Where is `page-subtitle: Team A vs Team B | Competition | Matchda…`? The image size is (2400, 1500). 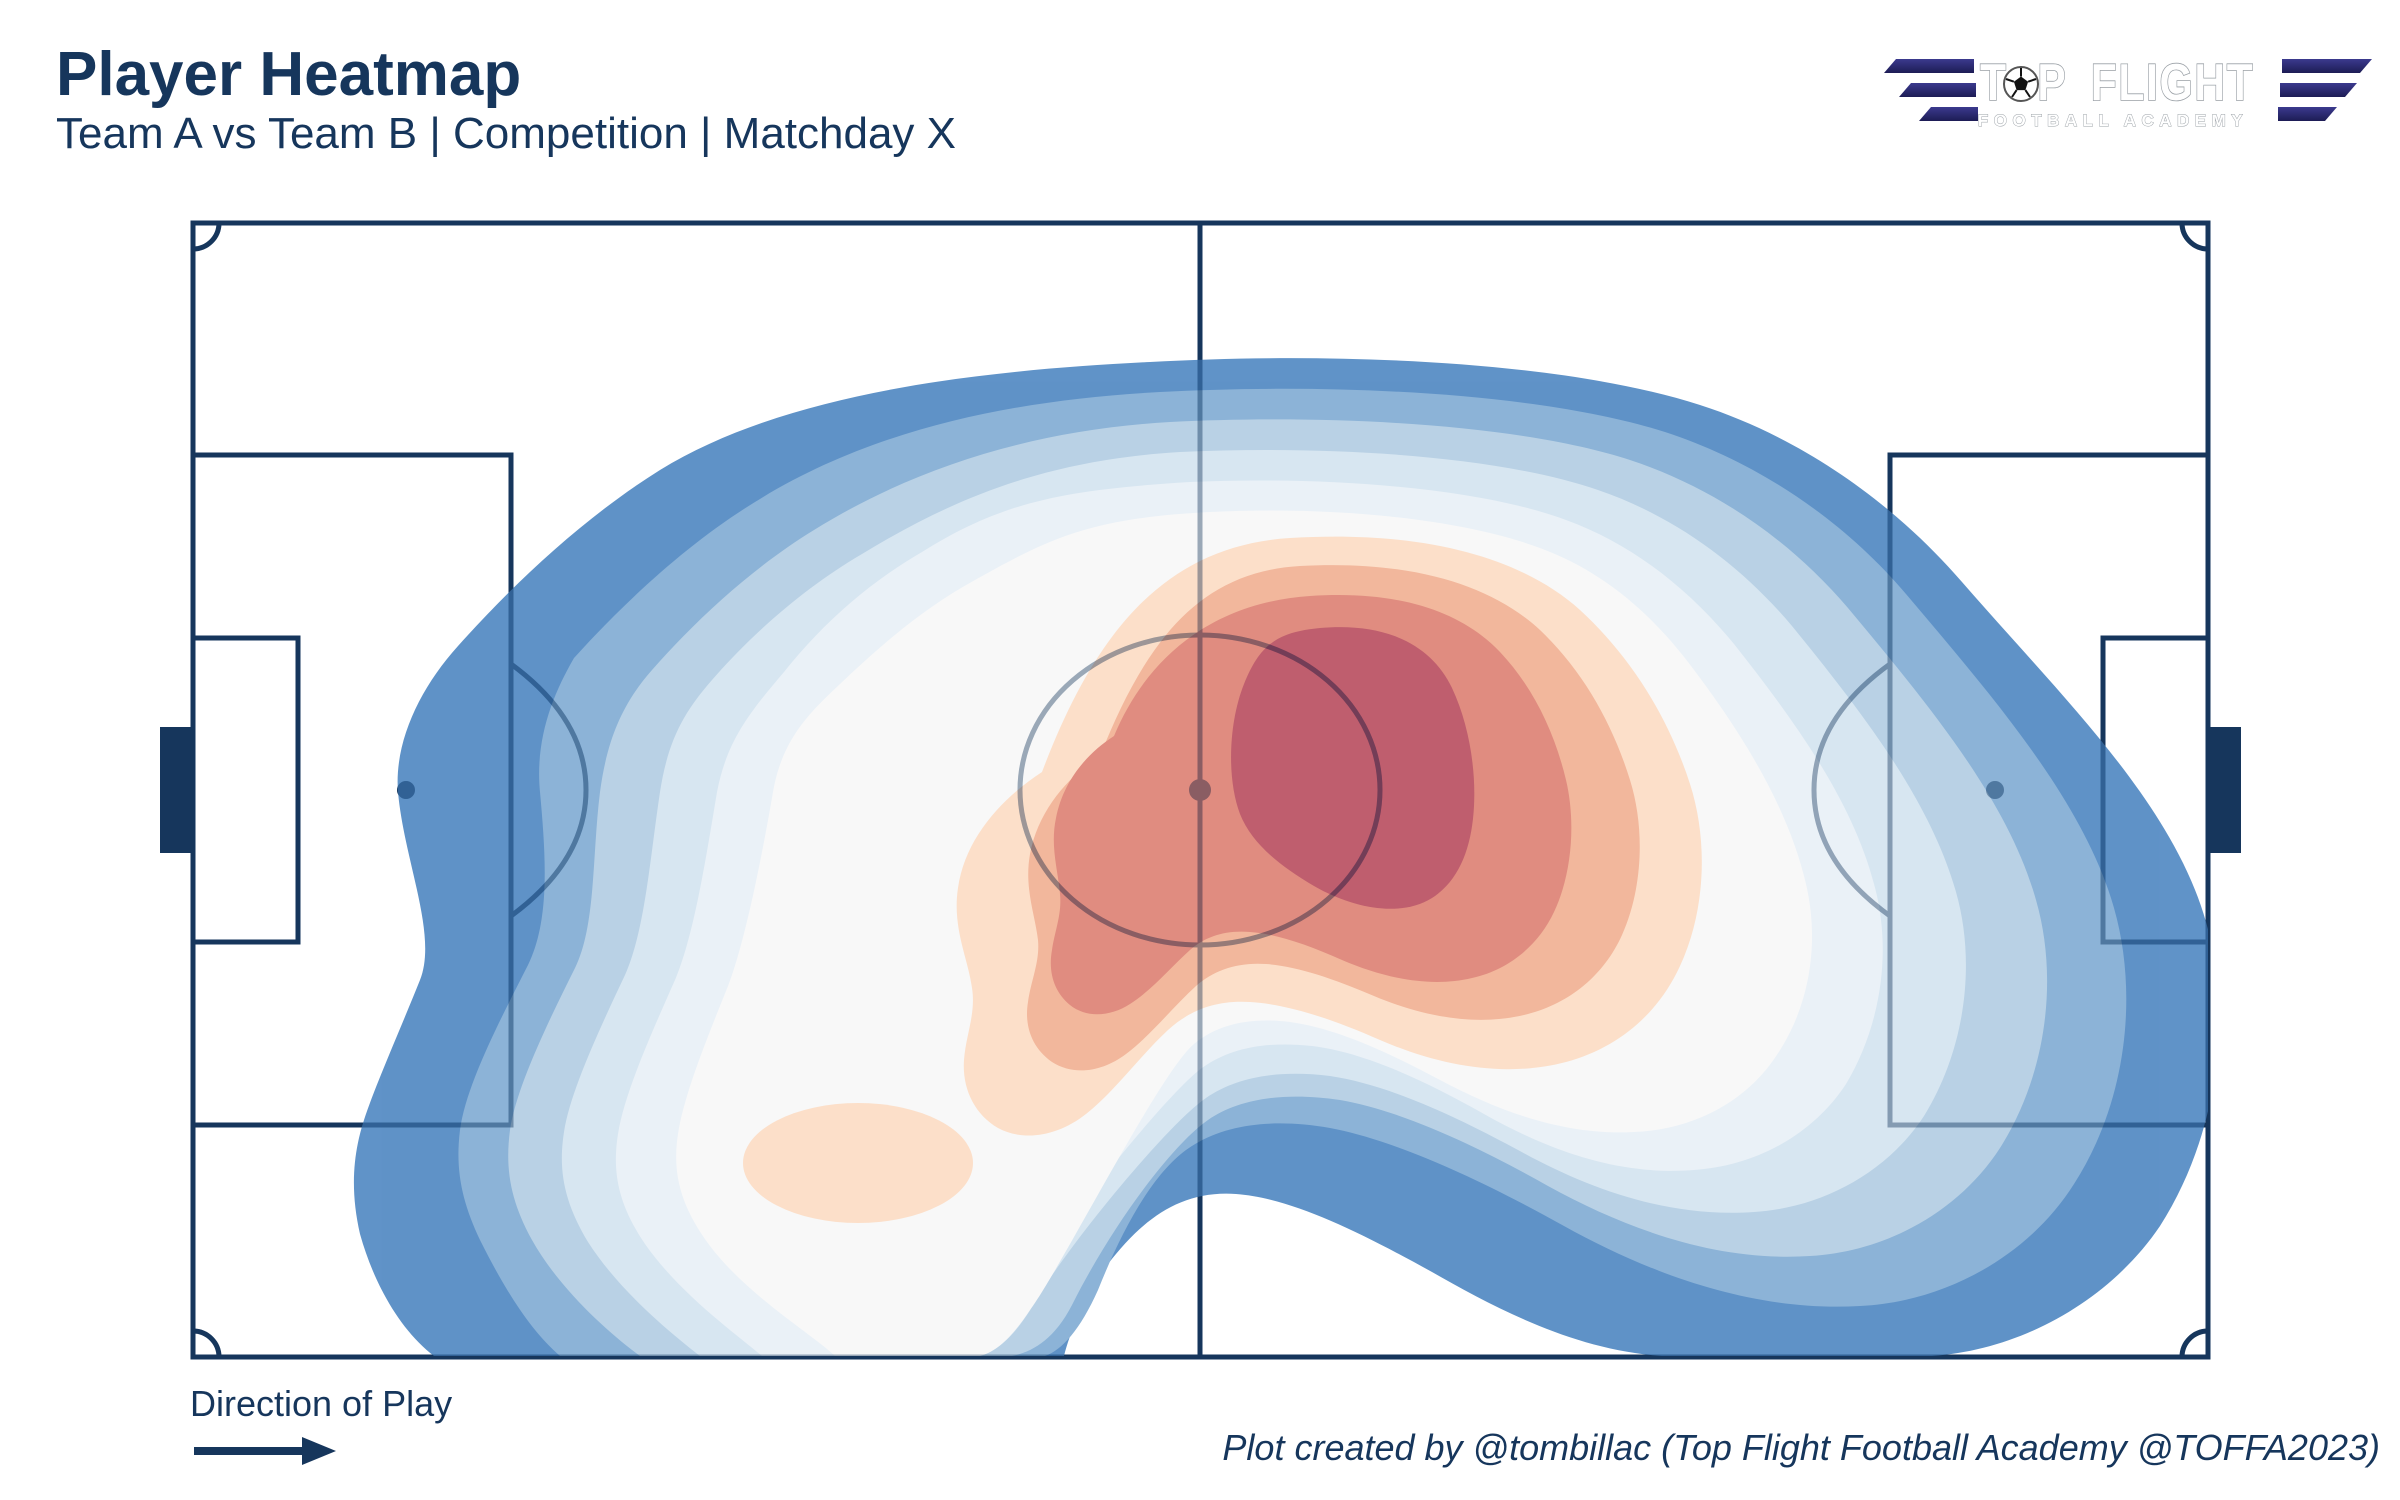 page-subtitle: Team A vs Team B | Competition | Matchda… is located at coordinates (506, 133).